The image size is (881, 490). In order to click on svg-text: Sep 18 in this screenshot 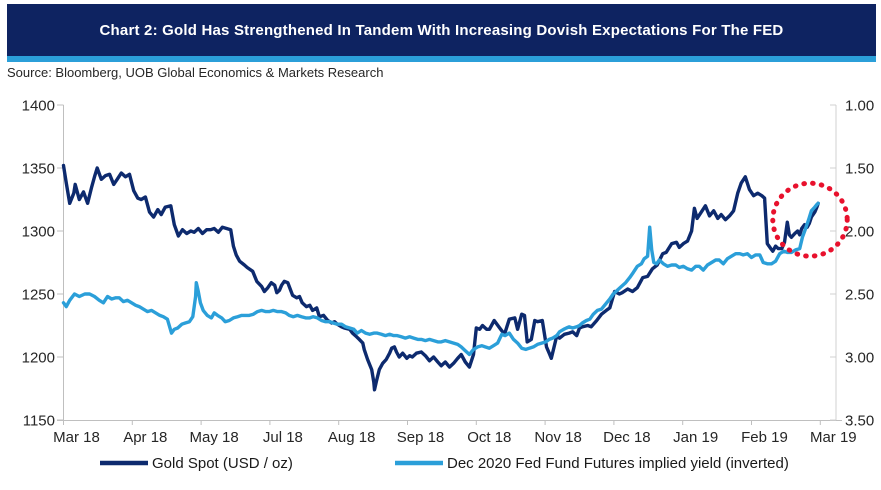, I will do `click(421, 437)`.